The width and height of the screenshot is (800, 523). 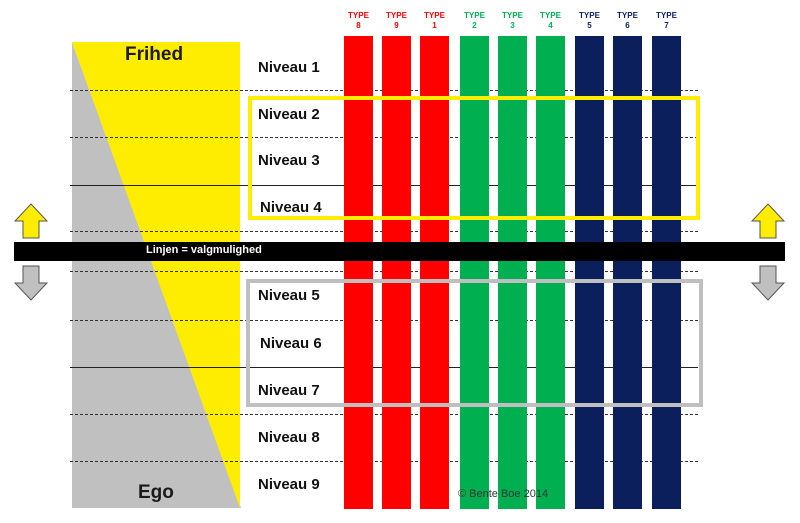 I want to click on level-label-5: Niveau 5, so click(x=289, y=295).